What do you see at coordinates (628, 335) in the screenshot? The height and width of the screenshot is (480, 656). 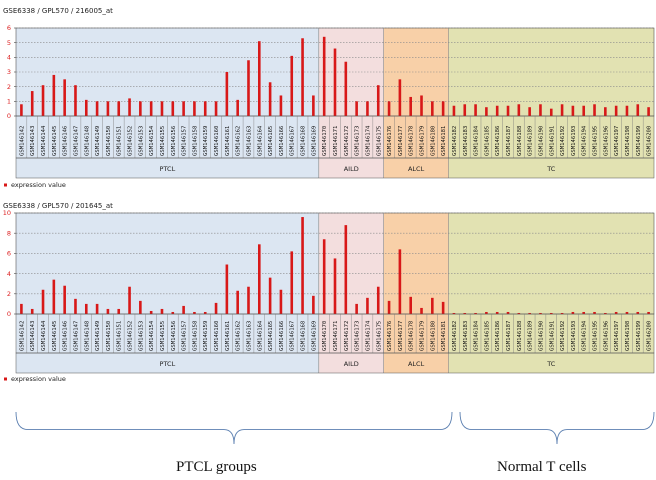 I see `x-tick-label: GSM146198` at bounding box center [628, 335].